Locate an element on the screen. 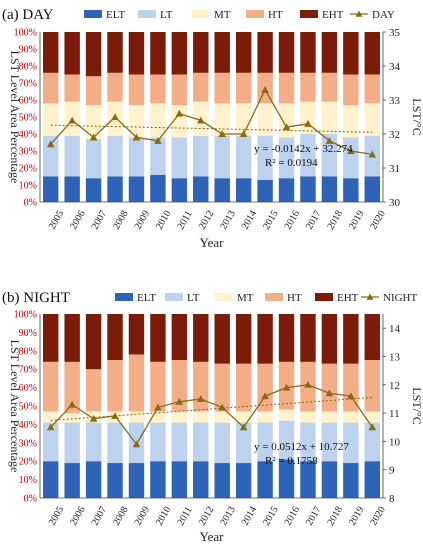 Image resolution: width=423 pixels, height=555 pixels. bar-mt-2020 is located at coordinates (372, 119).